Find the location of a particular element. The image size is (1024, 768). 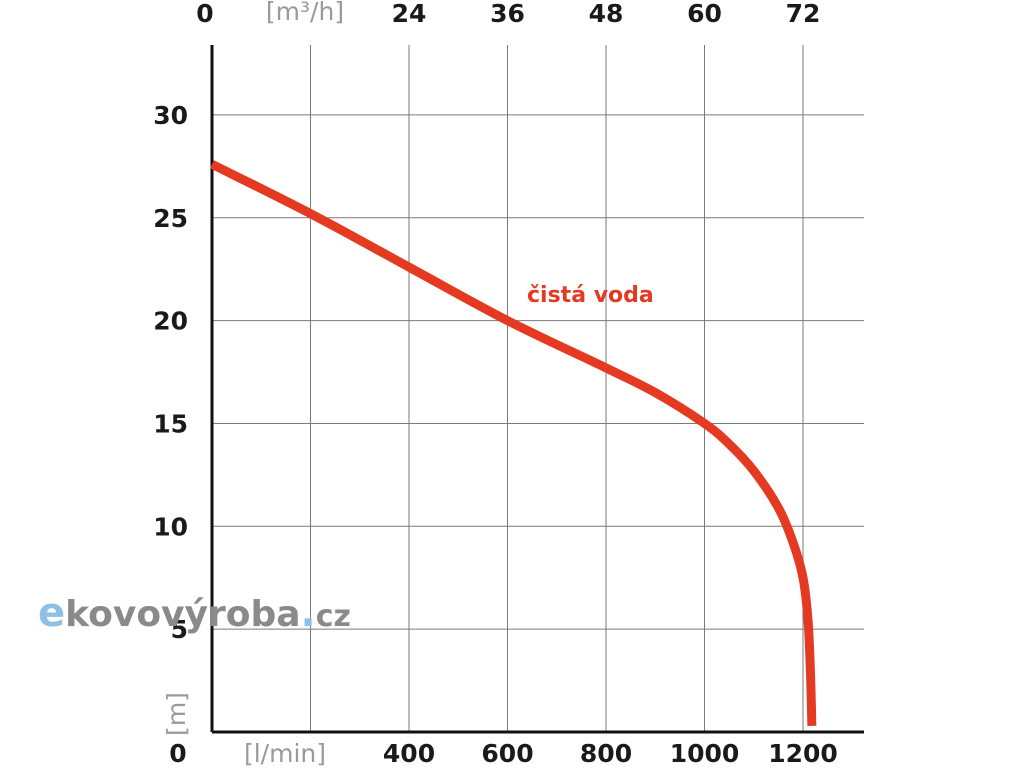

x-tick-label: 1000 is located at coordinates (705, 753).